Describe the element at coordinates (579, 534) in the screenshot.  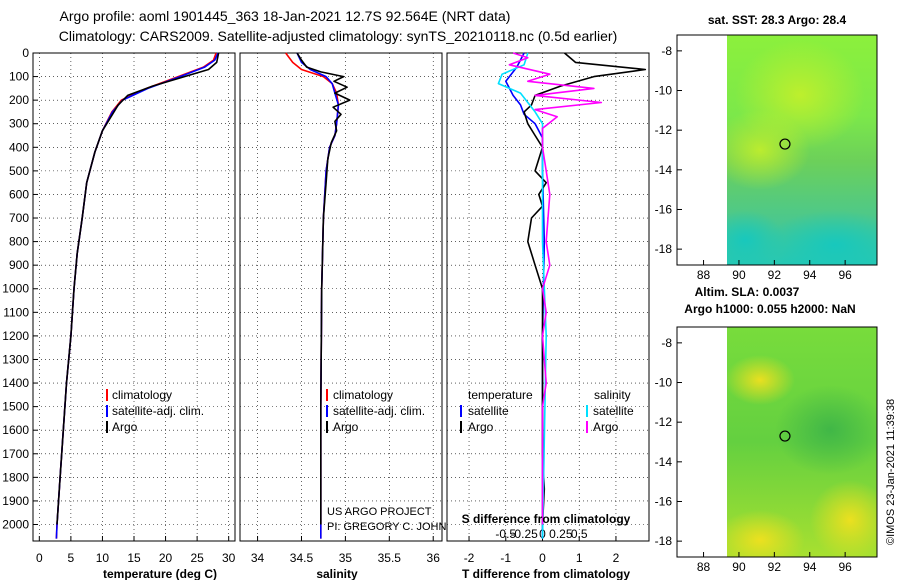
I see `s-diff-tick-label: 0.5` at that location.